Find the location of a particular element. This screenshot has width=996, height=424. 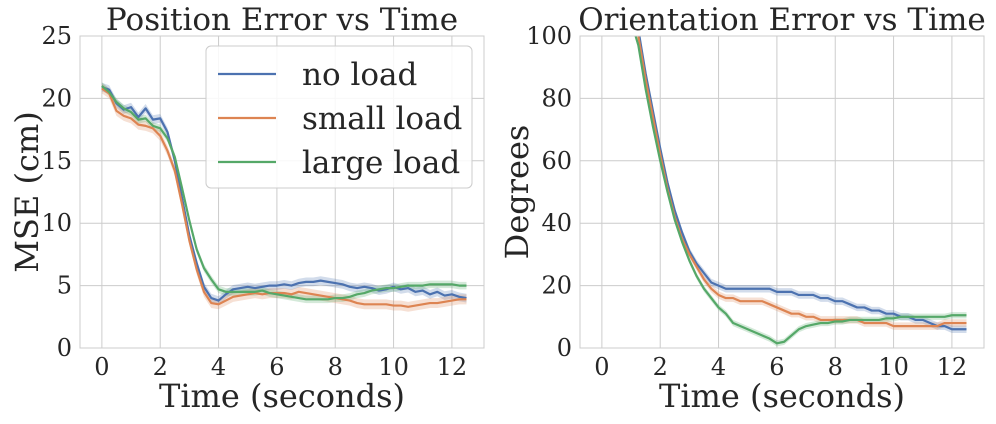

y-tick-label: 40 is located at coordinates (556, 223).